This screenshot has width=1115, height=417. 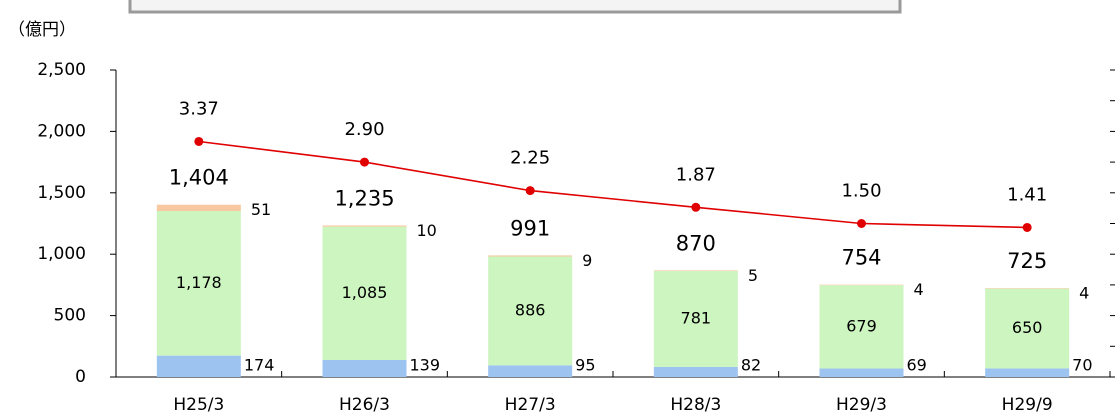 I want to click on x-tick-label: H29/9, so click(x=1027, y=405).